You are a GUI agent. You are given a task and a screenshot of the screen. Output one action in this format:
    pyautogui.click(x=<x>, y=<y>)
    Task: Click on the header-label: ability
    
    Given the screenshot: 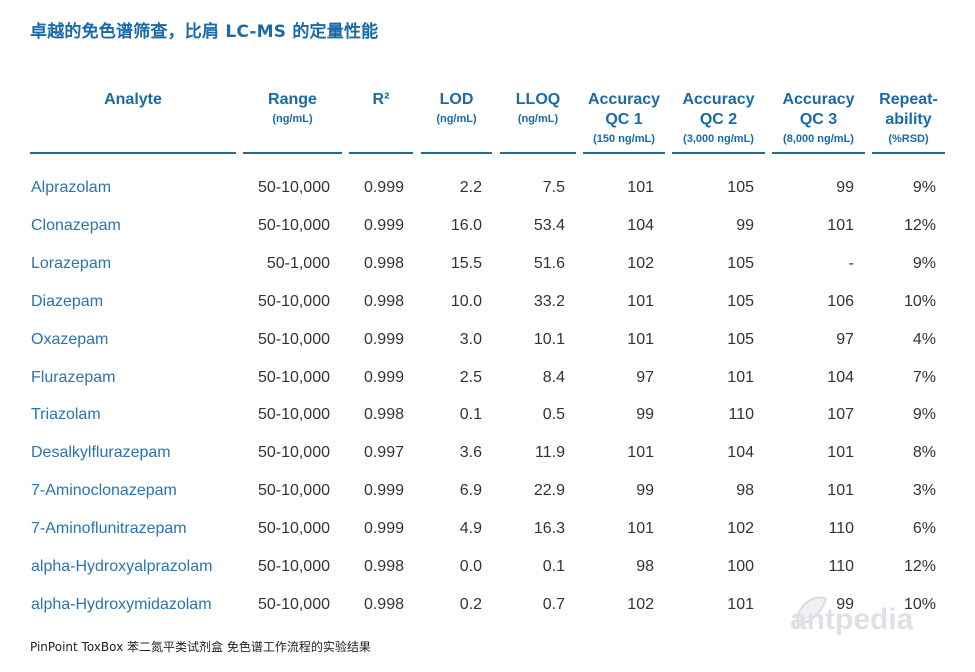 What is the action you would take?
    pyautogui.click(x=908, y=119)
    